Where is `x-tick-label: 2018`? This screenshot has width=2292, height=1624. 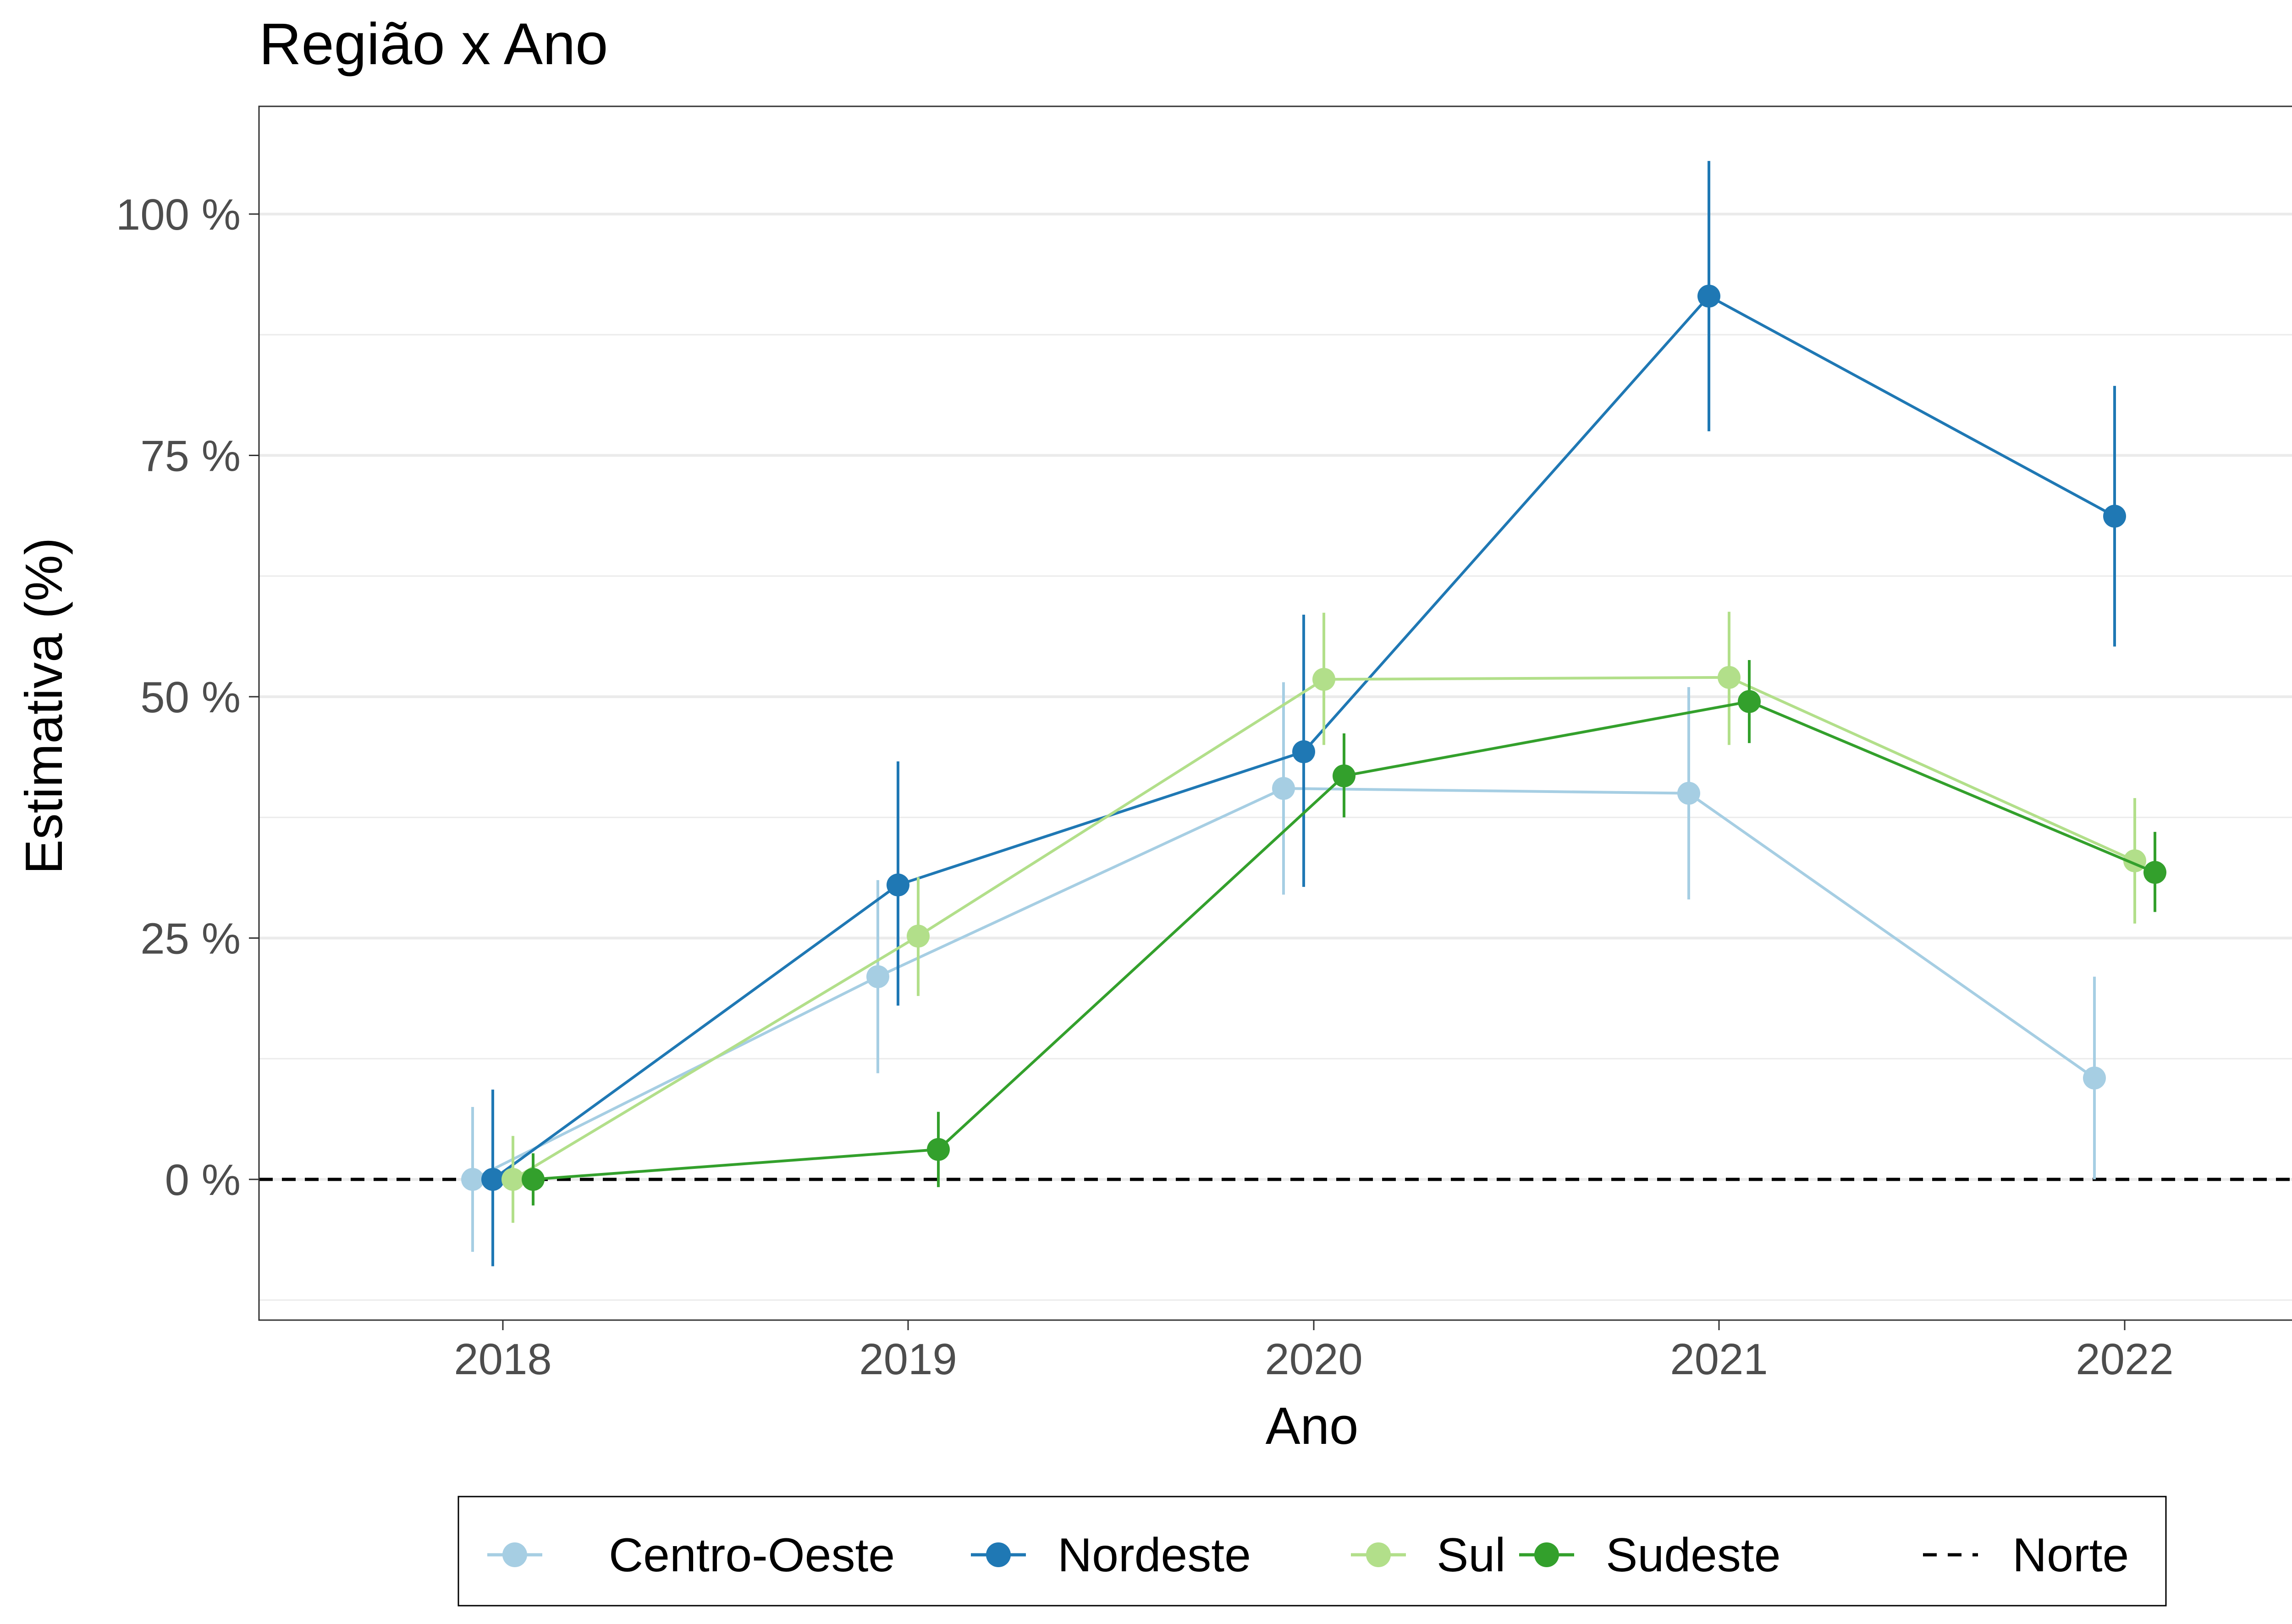 x-tick-label: 2018 is located at coordinates (503, 1359).